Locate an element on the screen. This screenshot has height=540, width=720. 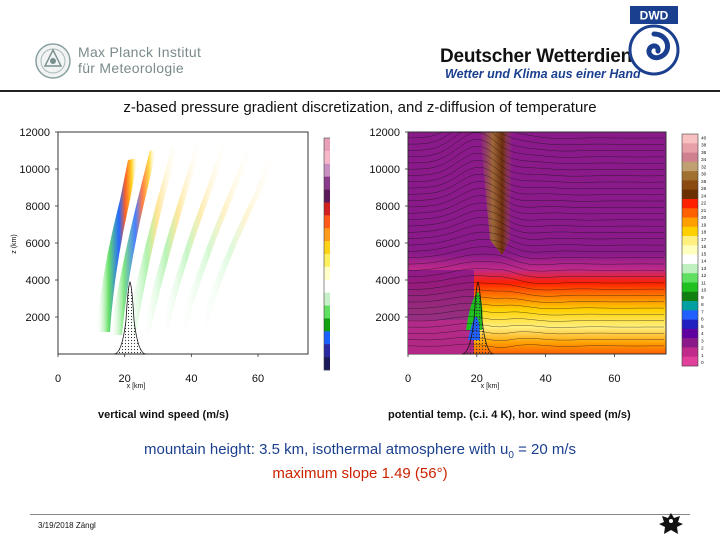
colorbar-label: 26 is located at coordinates (704, 189).